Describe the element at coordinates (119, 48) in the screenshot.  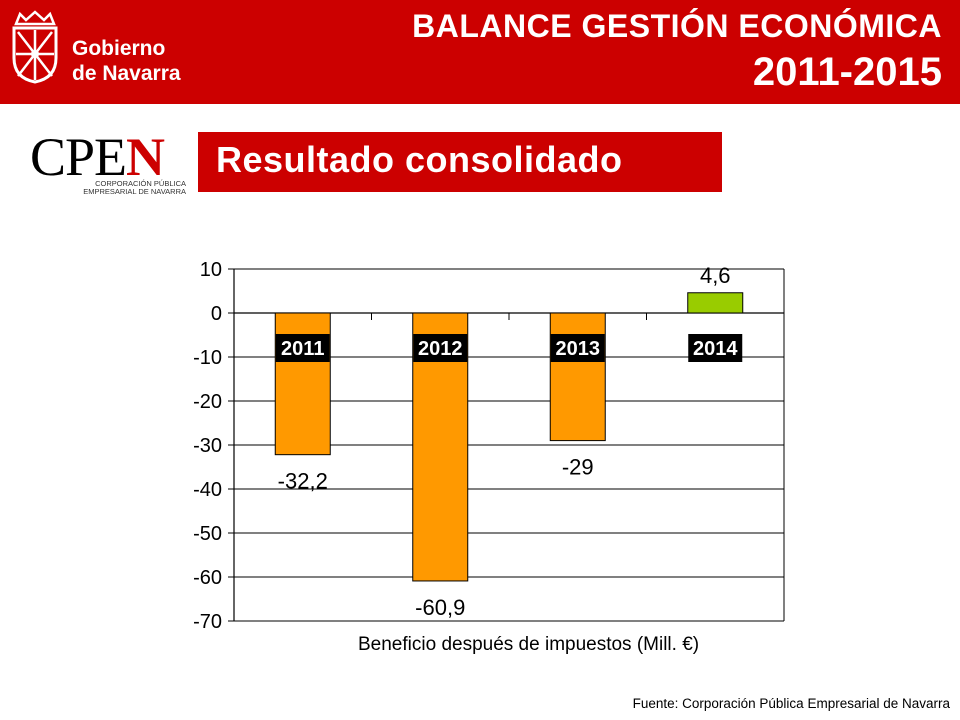
I see `logo-line1: Gobierno` at that location.